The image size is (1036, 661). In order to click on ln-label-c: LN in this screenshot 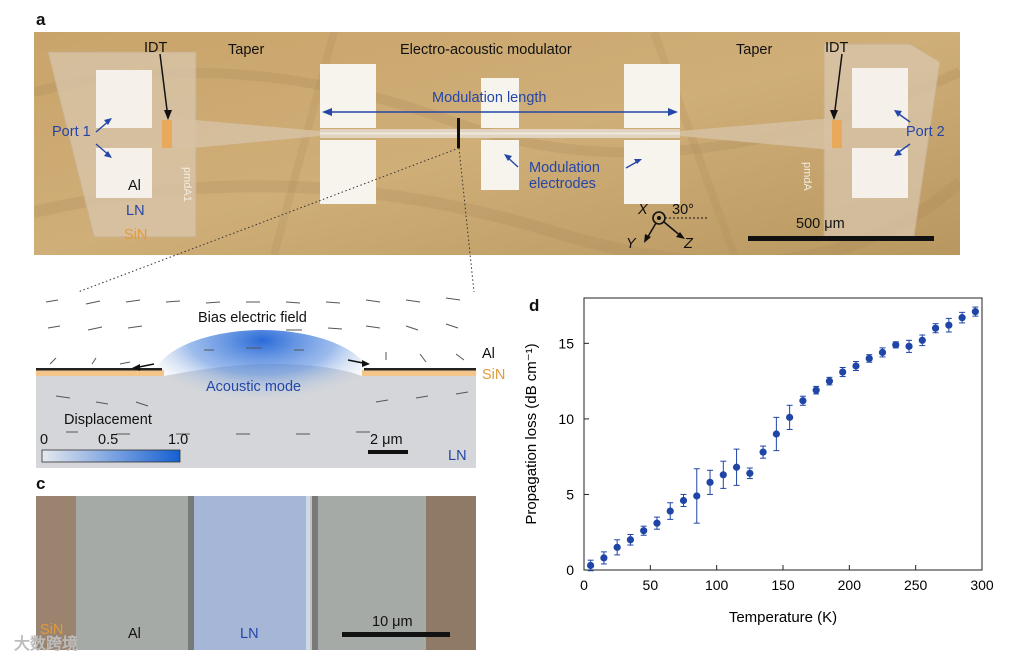, I will do `click(249, 634)`.